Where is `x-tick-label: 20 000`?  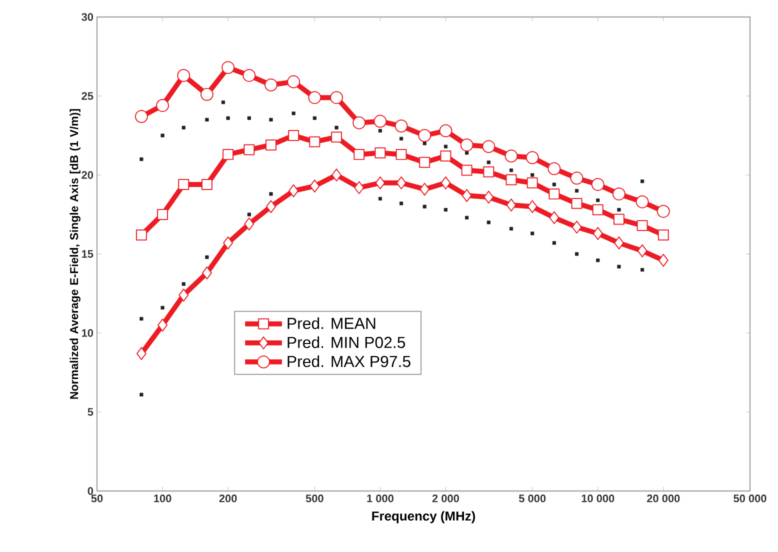
x-tick-label: 20 000 is located at coordinates (663, 498).